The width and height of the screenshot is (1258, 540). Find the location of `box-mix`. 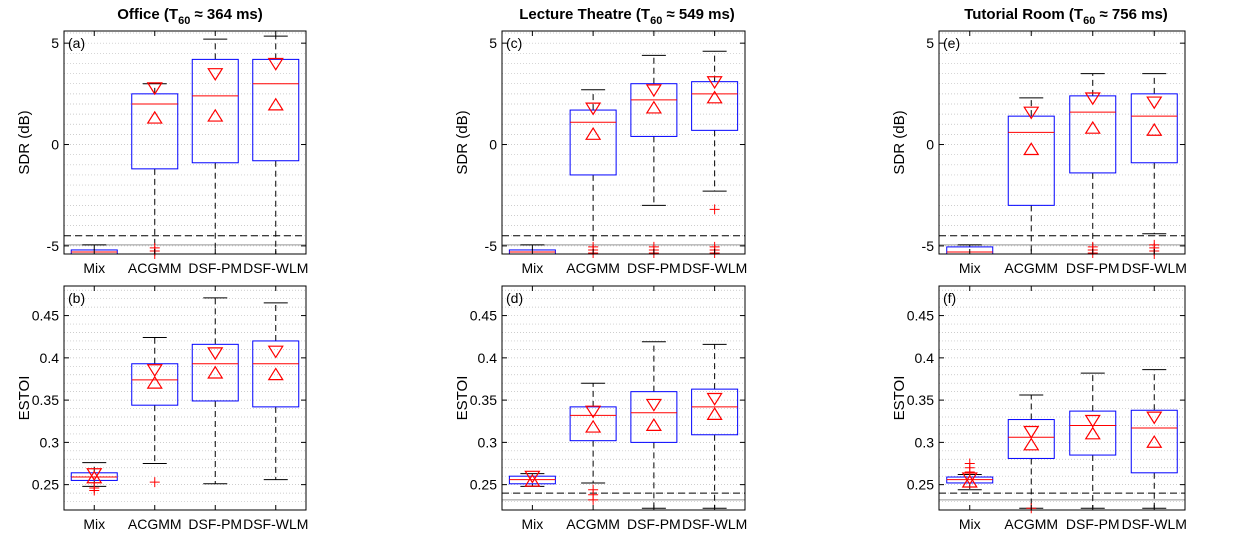

box-mix is located at coordinates (970, 474).